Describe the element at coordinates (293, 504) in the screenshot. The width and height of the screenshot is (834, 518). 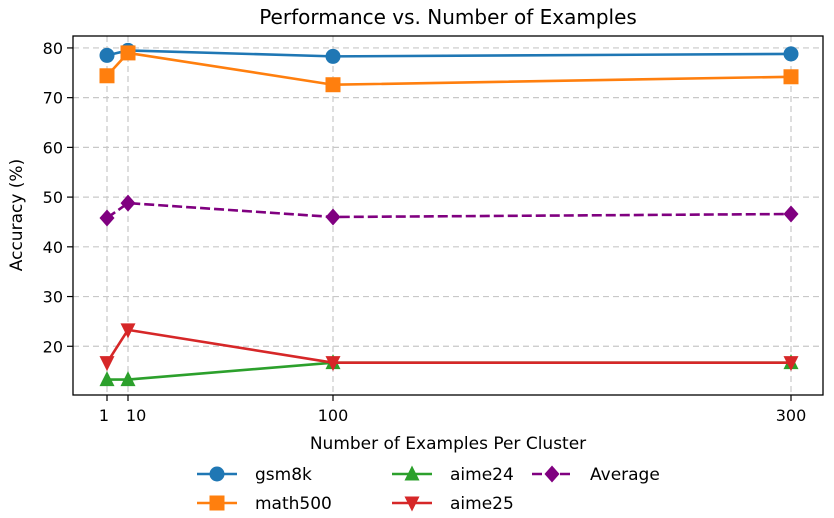
I see `legend-label: math500` at that location.